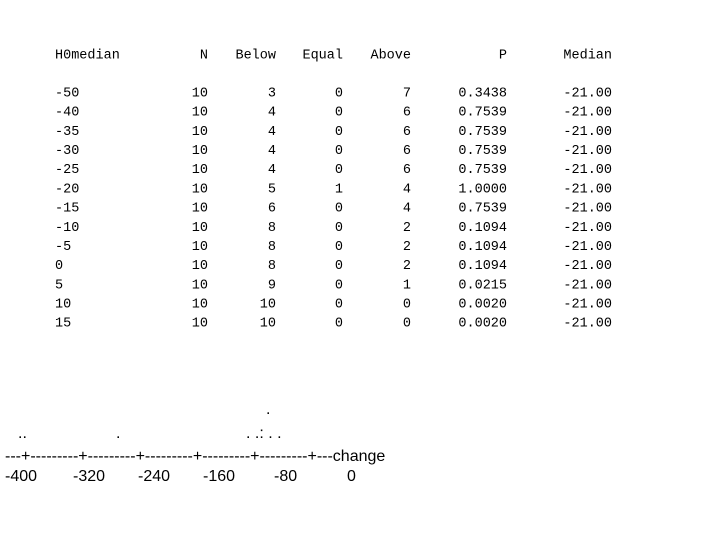  What do you see at coordinates (482, 94) in the screenshot?
I see `table-cell: 0.3438` at bounding box center [482, 94].